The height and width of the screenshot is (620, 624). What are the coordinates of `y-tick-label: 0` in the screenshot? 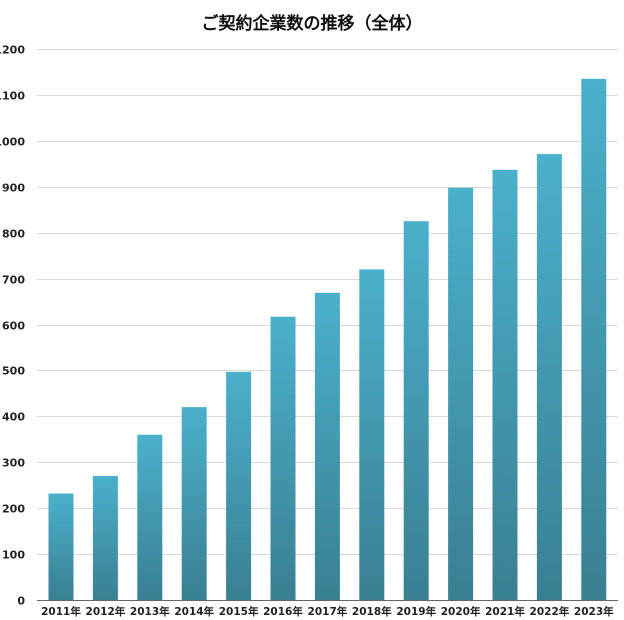 It's located at (21, 601).